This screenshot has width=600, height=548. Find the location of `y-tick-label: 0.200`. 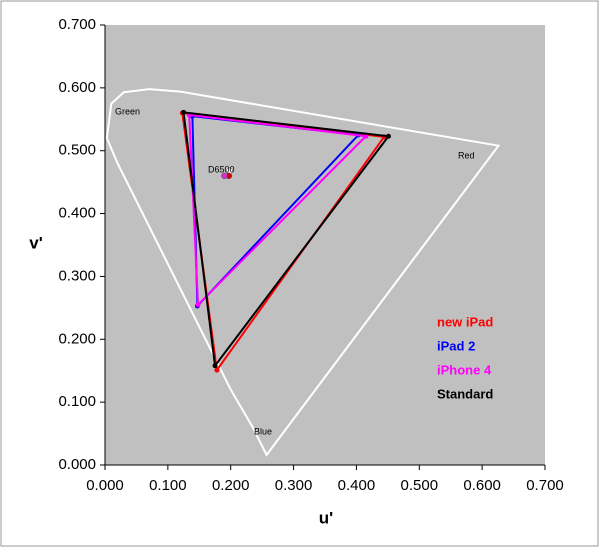

y-tick-label: 0.200 is located at coordinates (77, 338).